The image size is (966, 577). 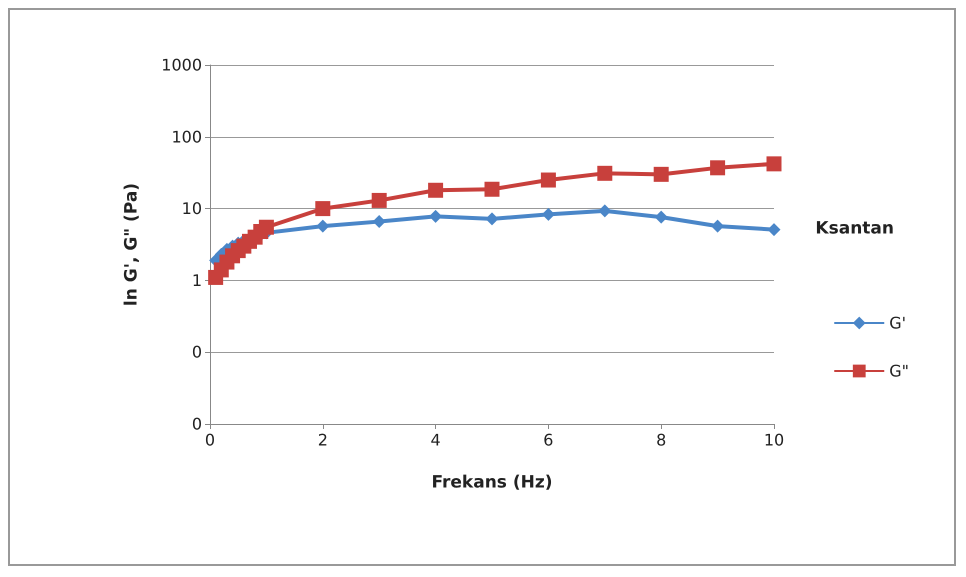 I want to click on x-tick-label: 8, so click(x=661, y=440).